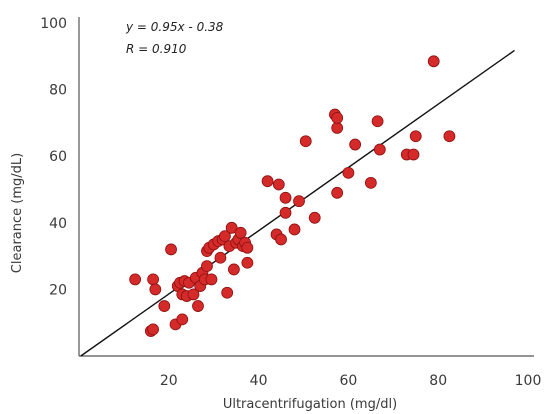 This screenshot has width=551, height=414. Describe the element at coordinates (58, 91) in the screenshot. I see `y-tick-label: 80` at that location.